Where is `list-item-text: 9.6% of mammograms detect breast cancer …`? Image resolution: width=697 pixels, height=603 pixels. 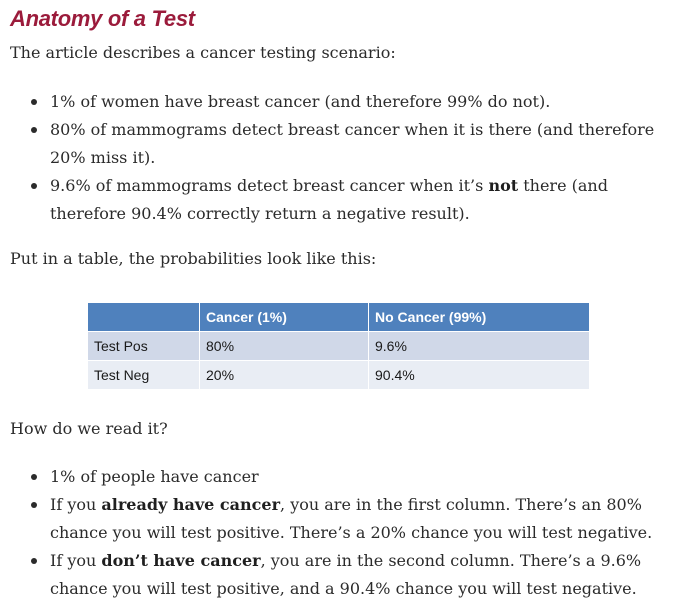
list-item-text: 9.6% of mammograms detect breast cancer … is located at coordinates (269, 185).